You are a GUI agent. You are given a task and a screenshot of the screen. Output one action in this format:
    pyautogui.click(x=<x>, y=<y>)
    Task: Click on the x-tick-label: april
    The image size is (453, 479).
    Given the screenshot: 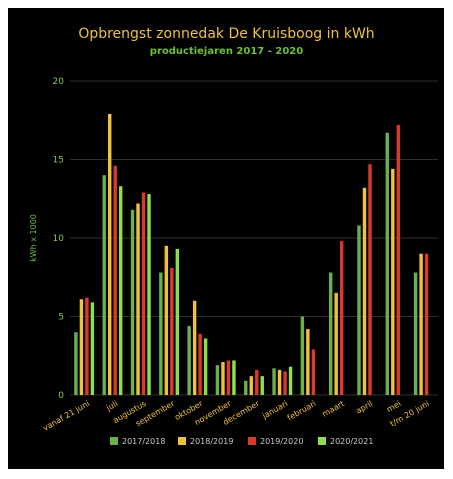 What is the action you would take?
    pyautogui.click(x=364, y=407)
    